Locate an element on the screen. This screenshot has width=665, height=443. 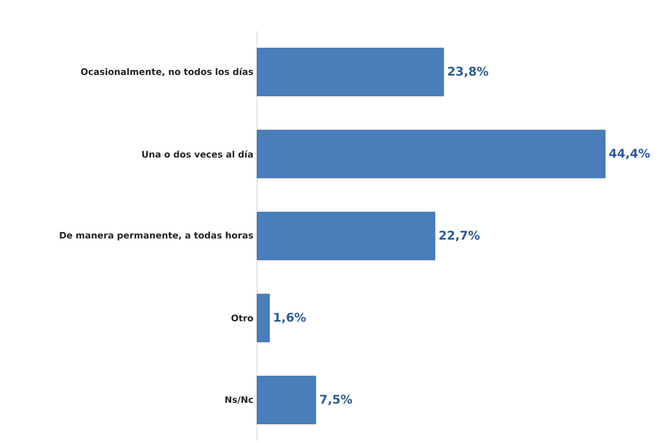
data-label: 44,4% is located at coordinates (629, 154).